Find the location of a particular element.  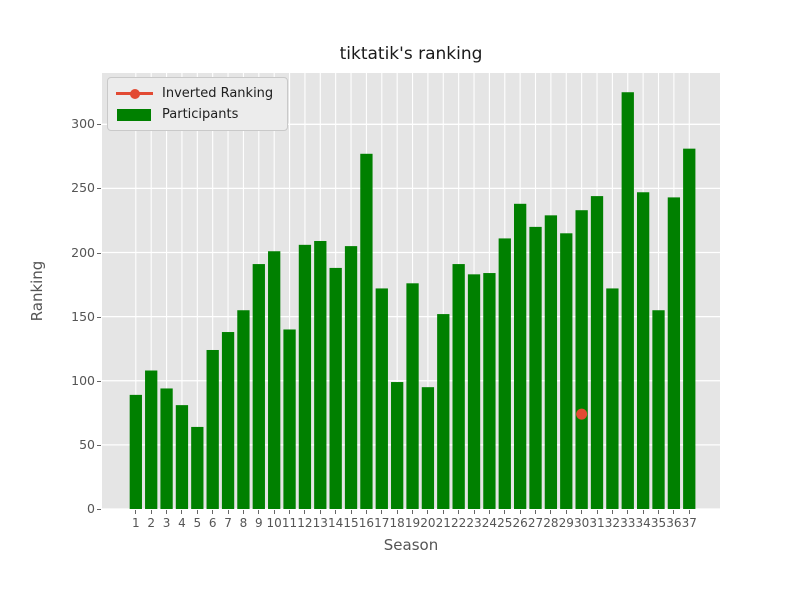

x-axis-label: Season is located at coordinates (411, 545).